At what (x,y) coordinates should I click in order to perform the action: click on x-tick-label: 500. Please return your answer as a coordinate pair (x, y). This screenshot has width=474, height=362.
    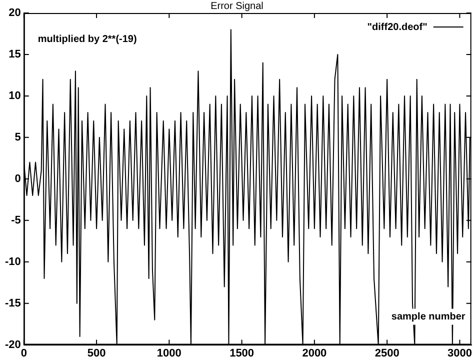
    Looking at the image, I should click on (96, 353).